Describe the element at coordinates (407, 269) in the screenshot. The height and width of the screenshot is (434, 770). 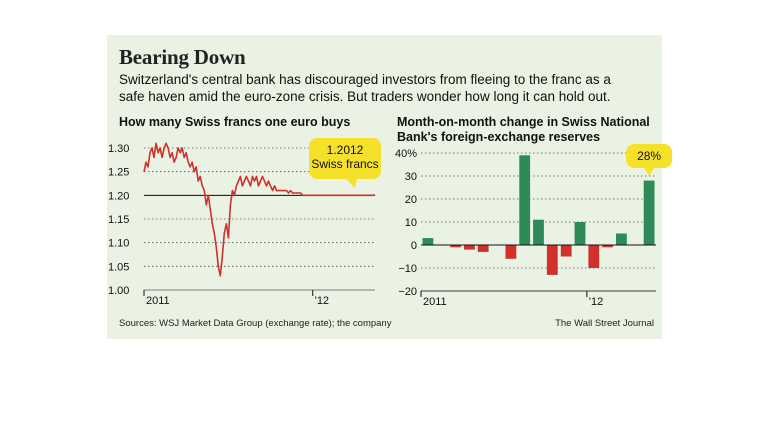
I see `y-tick-label: −10` at that location.